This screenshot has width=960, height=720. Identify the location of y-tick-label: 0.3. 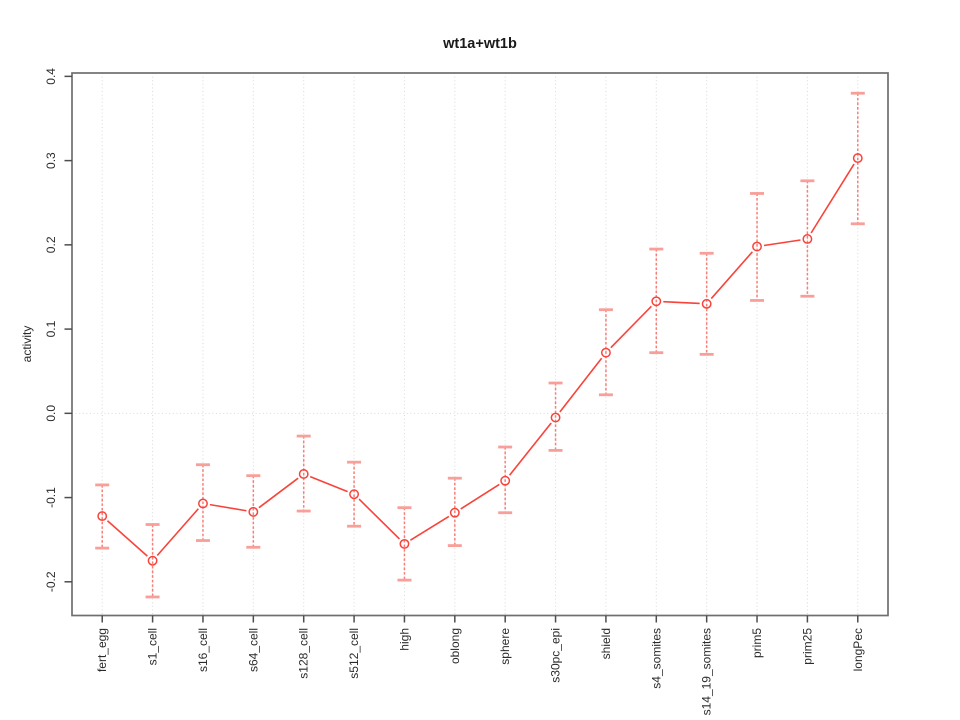
(51, 160).